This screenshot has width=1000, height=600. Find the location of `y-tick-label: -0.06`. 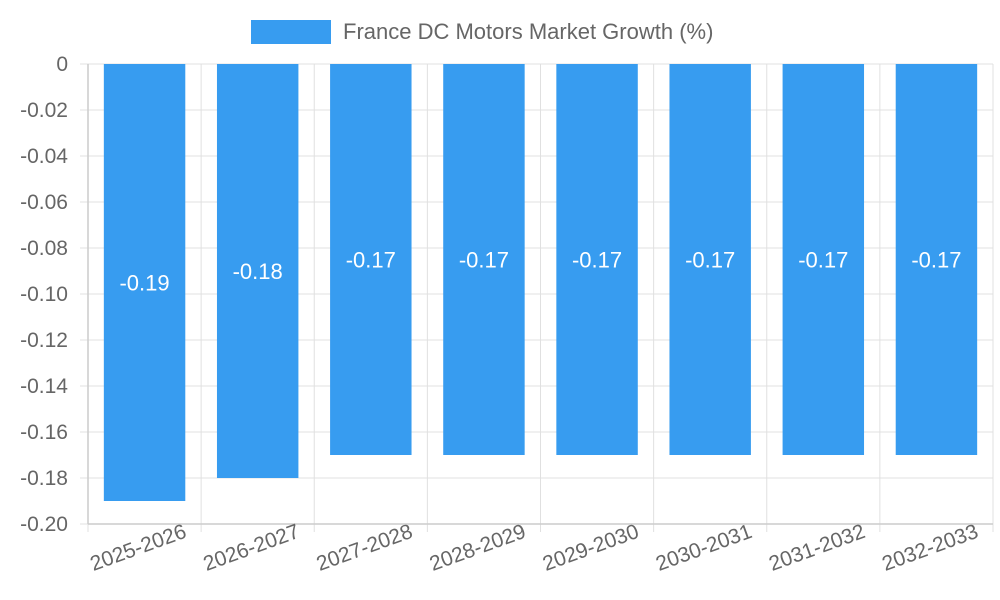

y-tick-label: -0.06 is located at coordinates (44, 202).